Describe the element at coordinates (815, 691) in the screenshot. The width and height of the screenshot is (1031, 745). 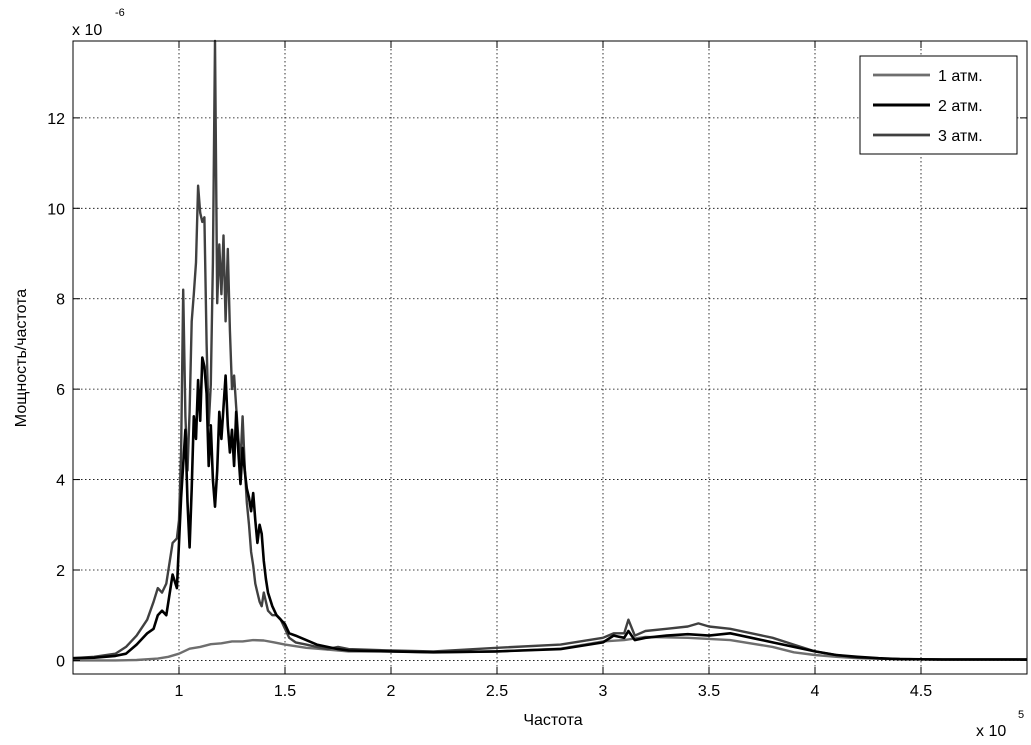
I see `x-tick-label: 4` at that location.